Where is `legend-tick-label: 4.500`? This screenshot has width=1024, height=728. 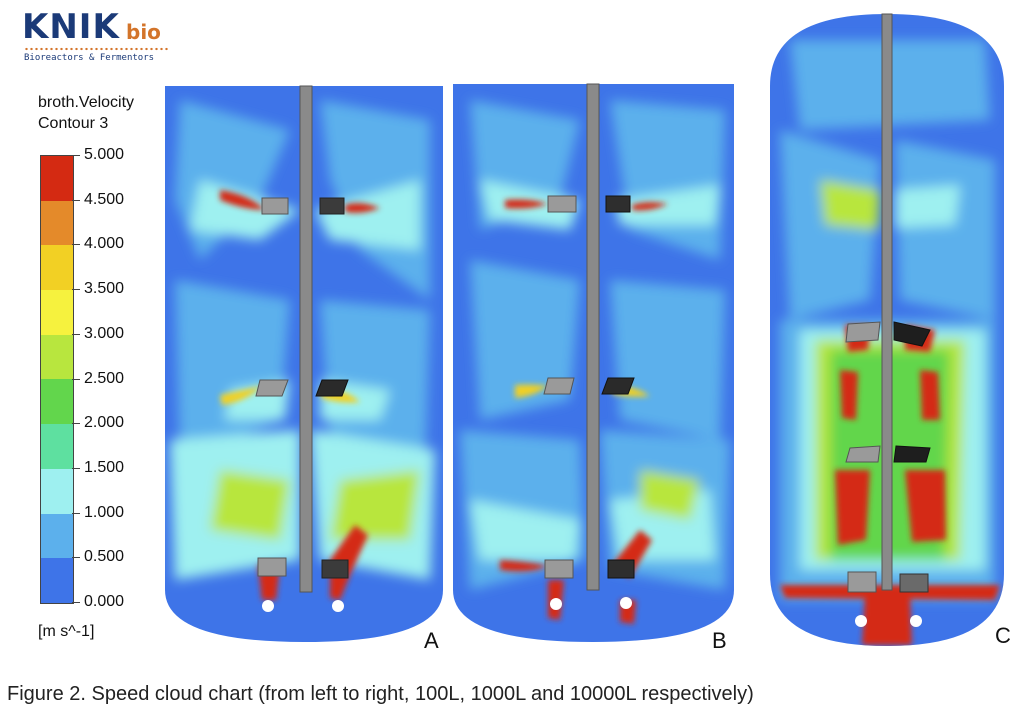 legend-tick-label: 4.500 is located at coordinates (104, 199).